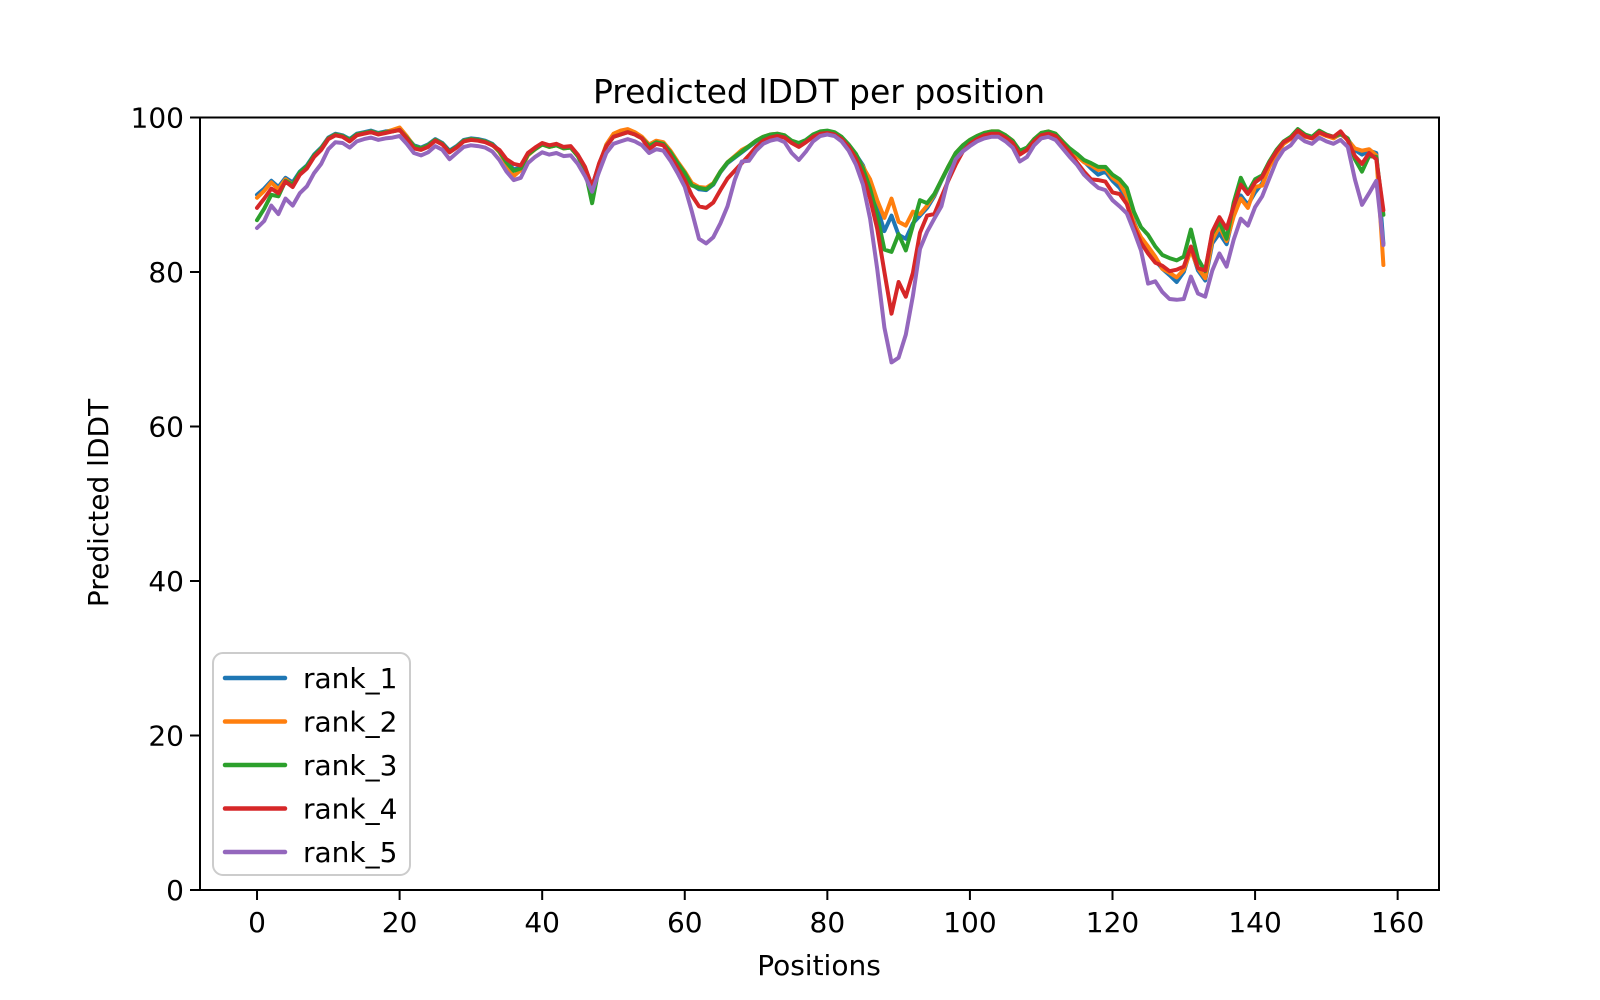 Image resolution: width=1600 pixels, height=1000 pixels. I want to click on x-axis-label: Positions, so click(819, 965).